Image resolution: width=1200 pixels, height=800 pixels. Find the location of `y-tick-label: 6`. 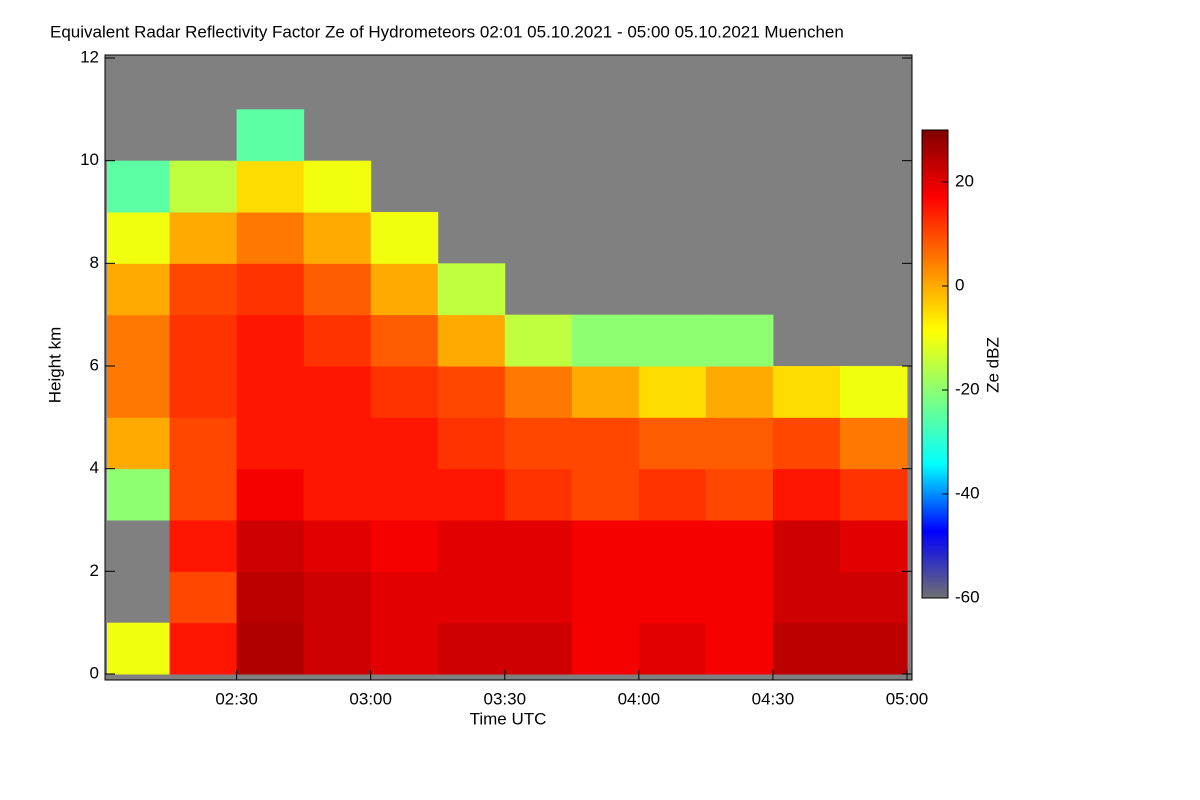

y-tick-label: 6 is located at coordinates (94, 364).